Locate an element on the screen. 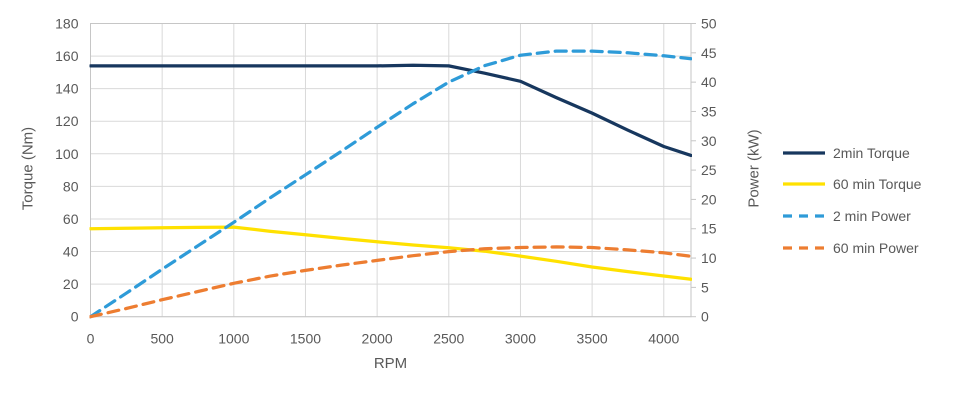 The image size is (958, 400). y-right-tick-label: 10 is located at coordinates (709, 258).